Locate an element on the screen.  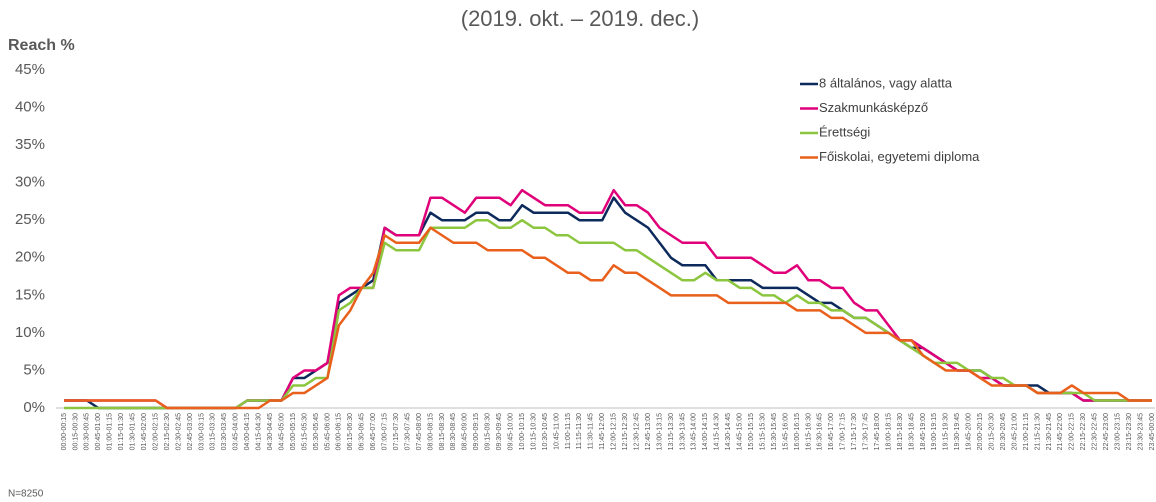
legend-label: Érettségi is located at coordinates (844, 131).